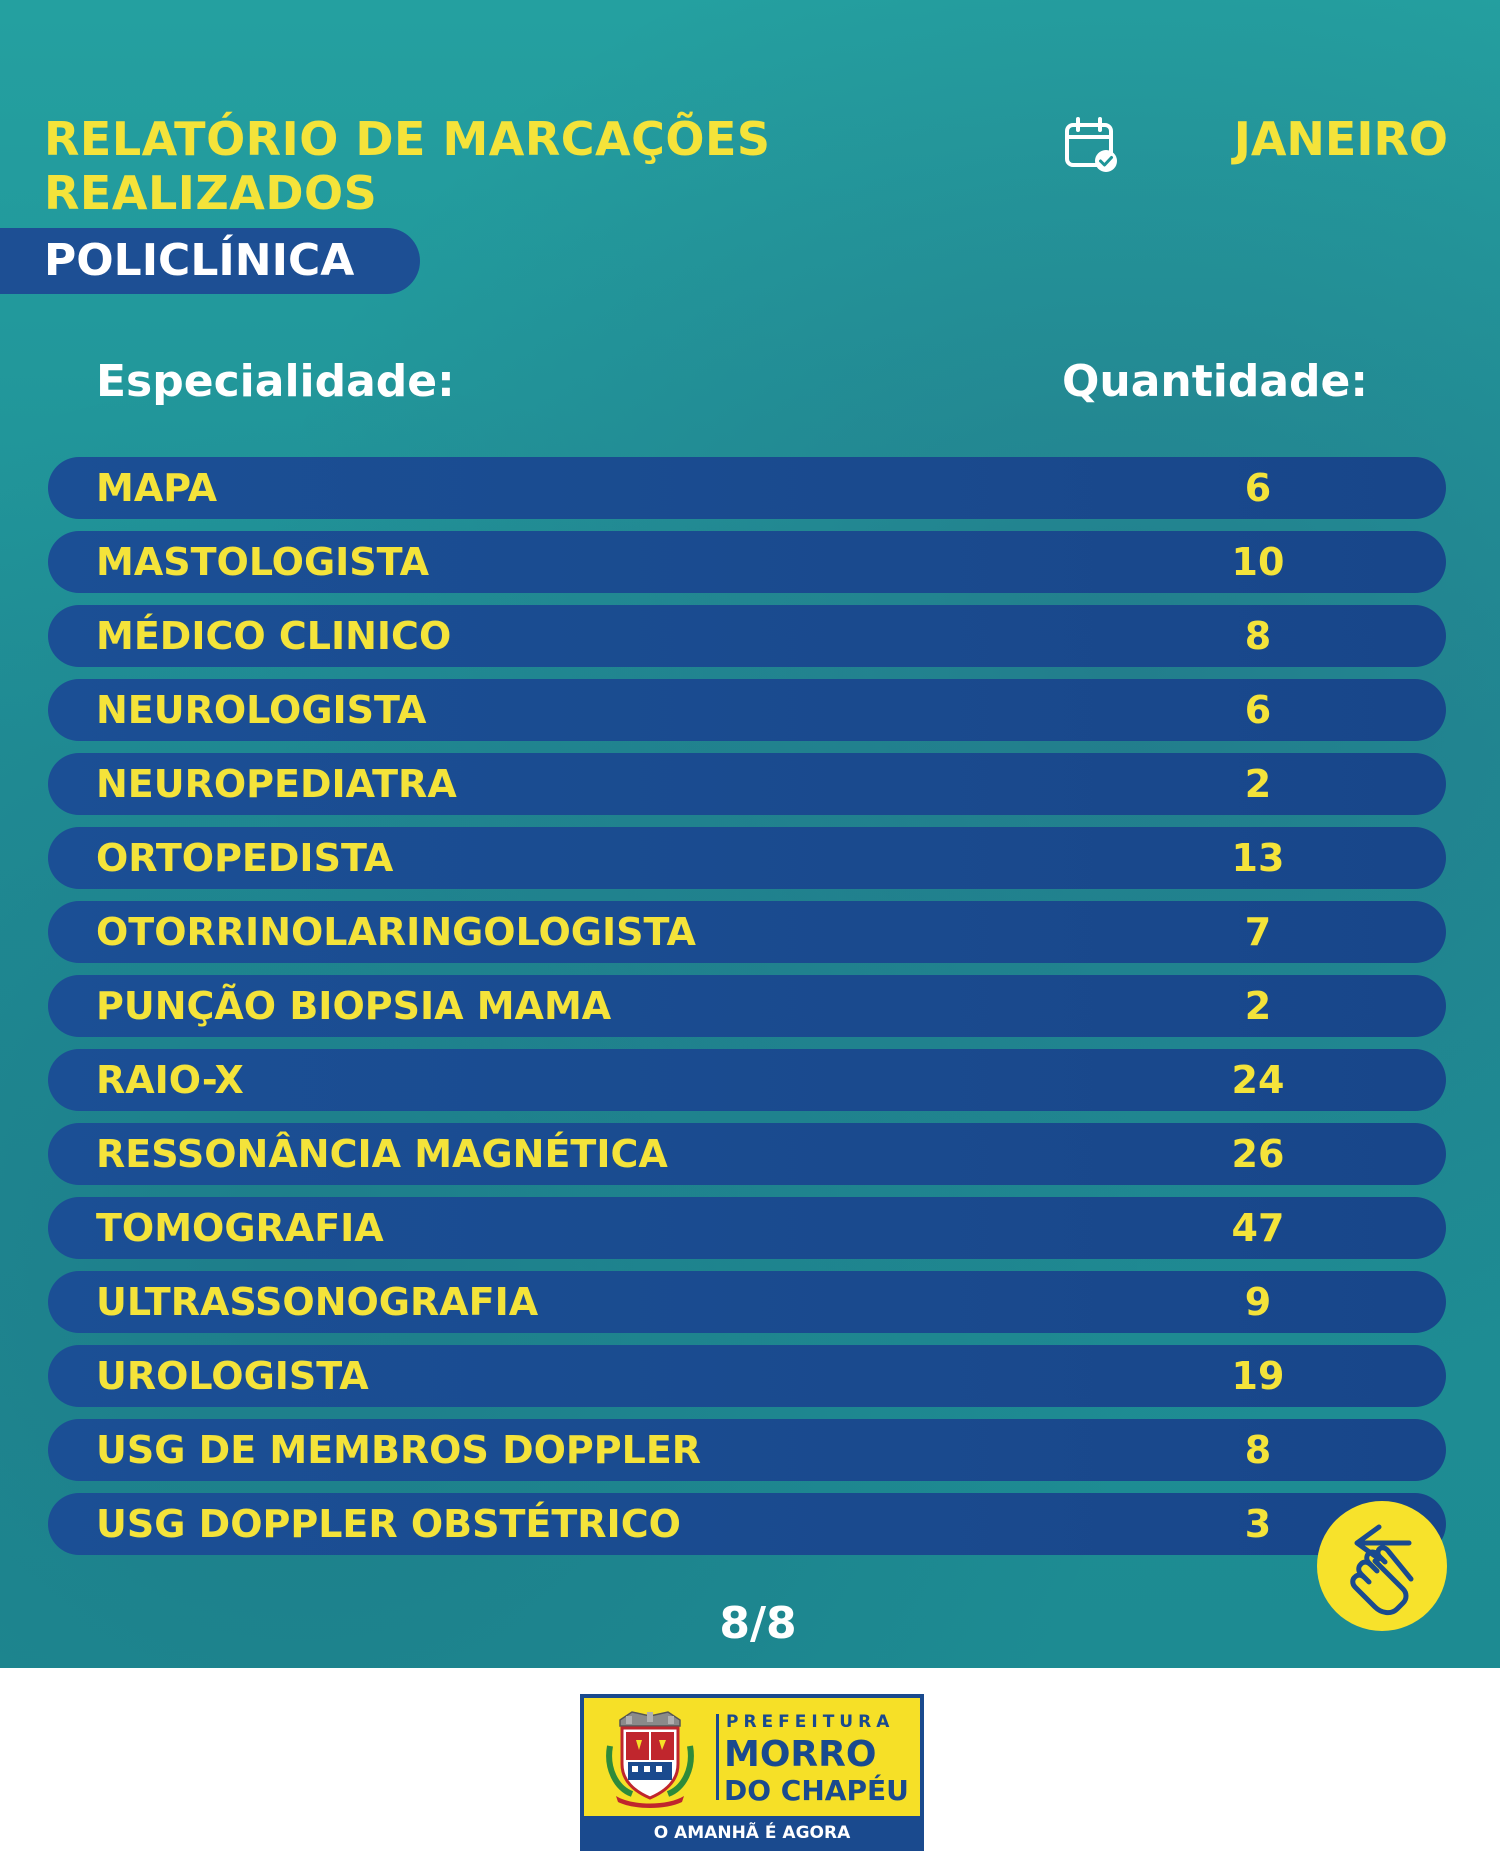 The image size is (1500, 1875). Describe the element at coordinates (1215, 381) in the screenshot. I see `quantity-column-header: Quantidade:` at that location.